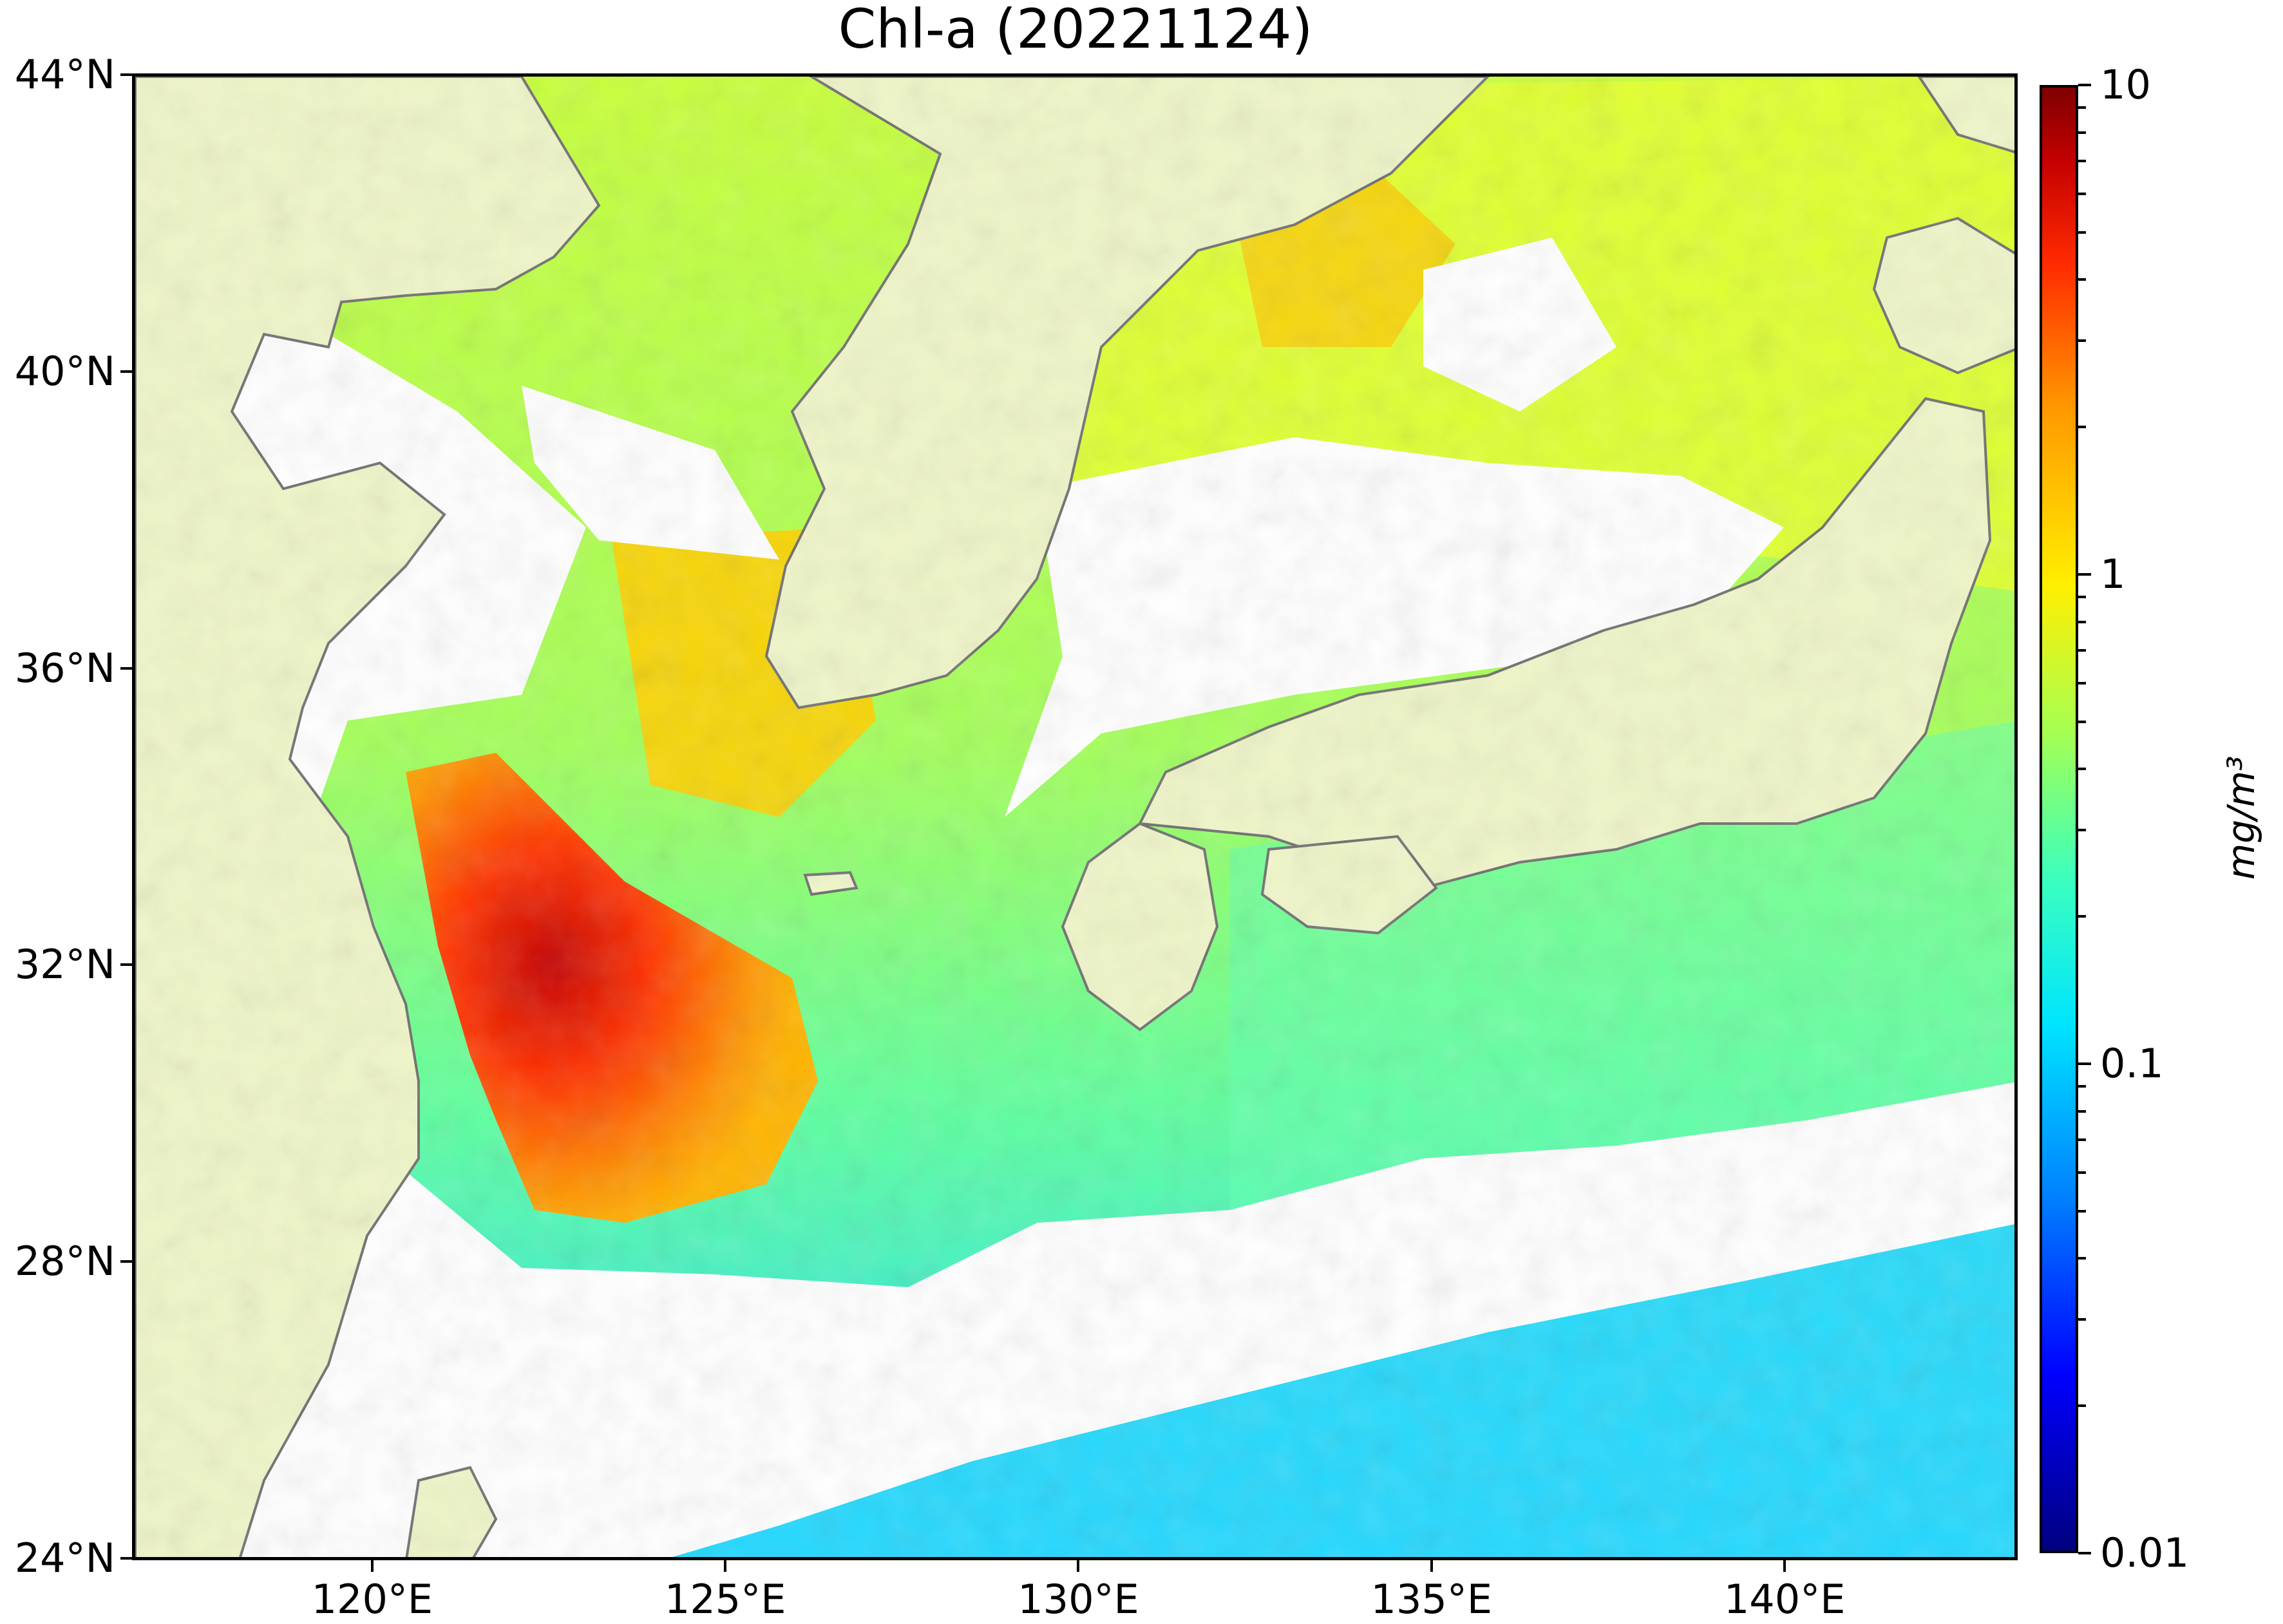 This screenshot has height=1624, width=2283. What do you see at coordinates (64, 1262) in the screenshot?
I see `lat-tick-label: 28°N` at bounding box center [64, 1262].